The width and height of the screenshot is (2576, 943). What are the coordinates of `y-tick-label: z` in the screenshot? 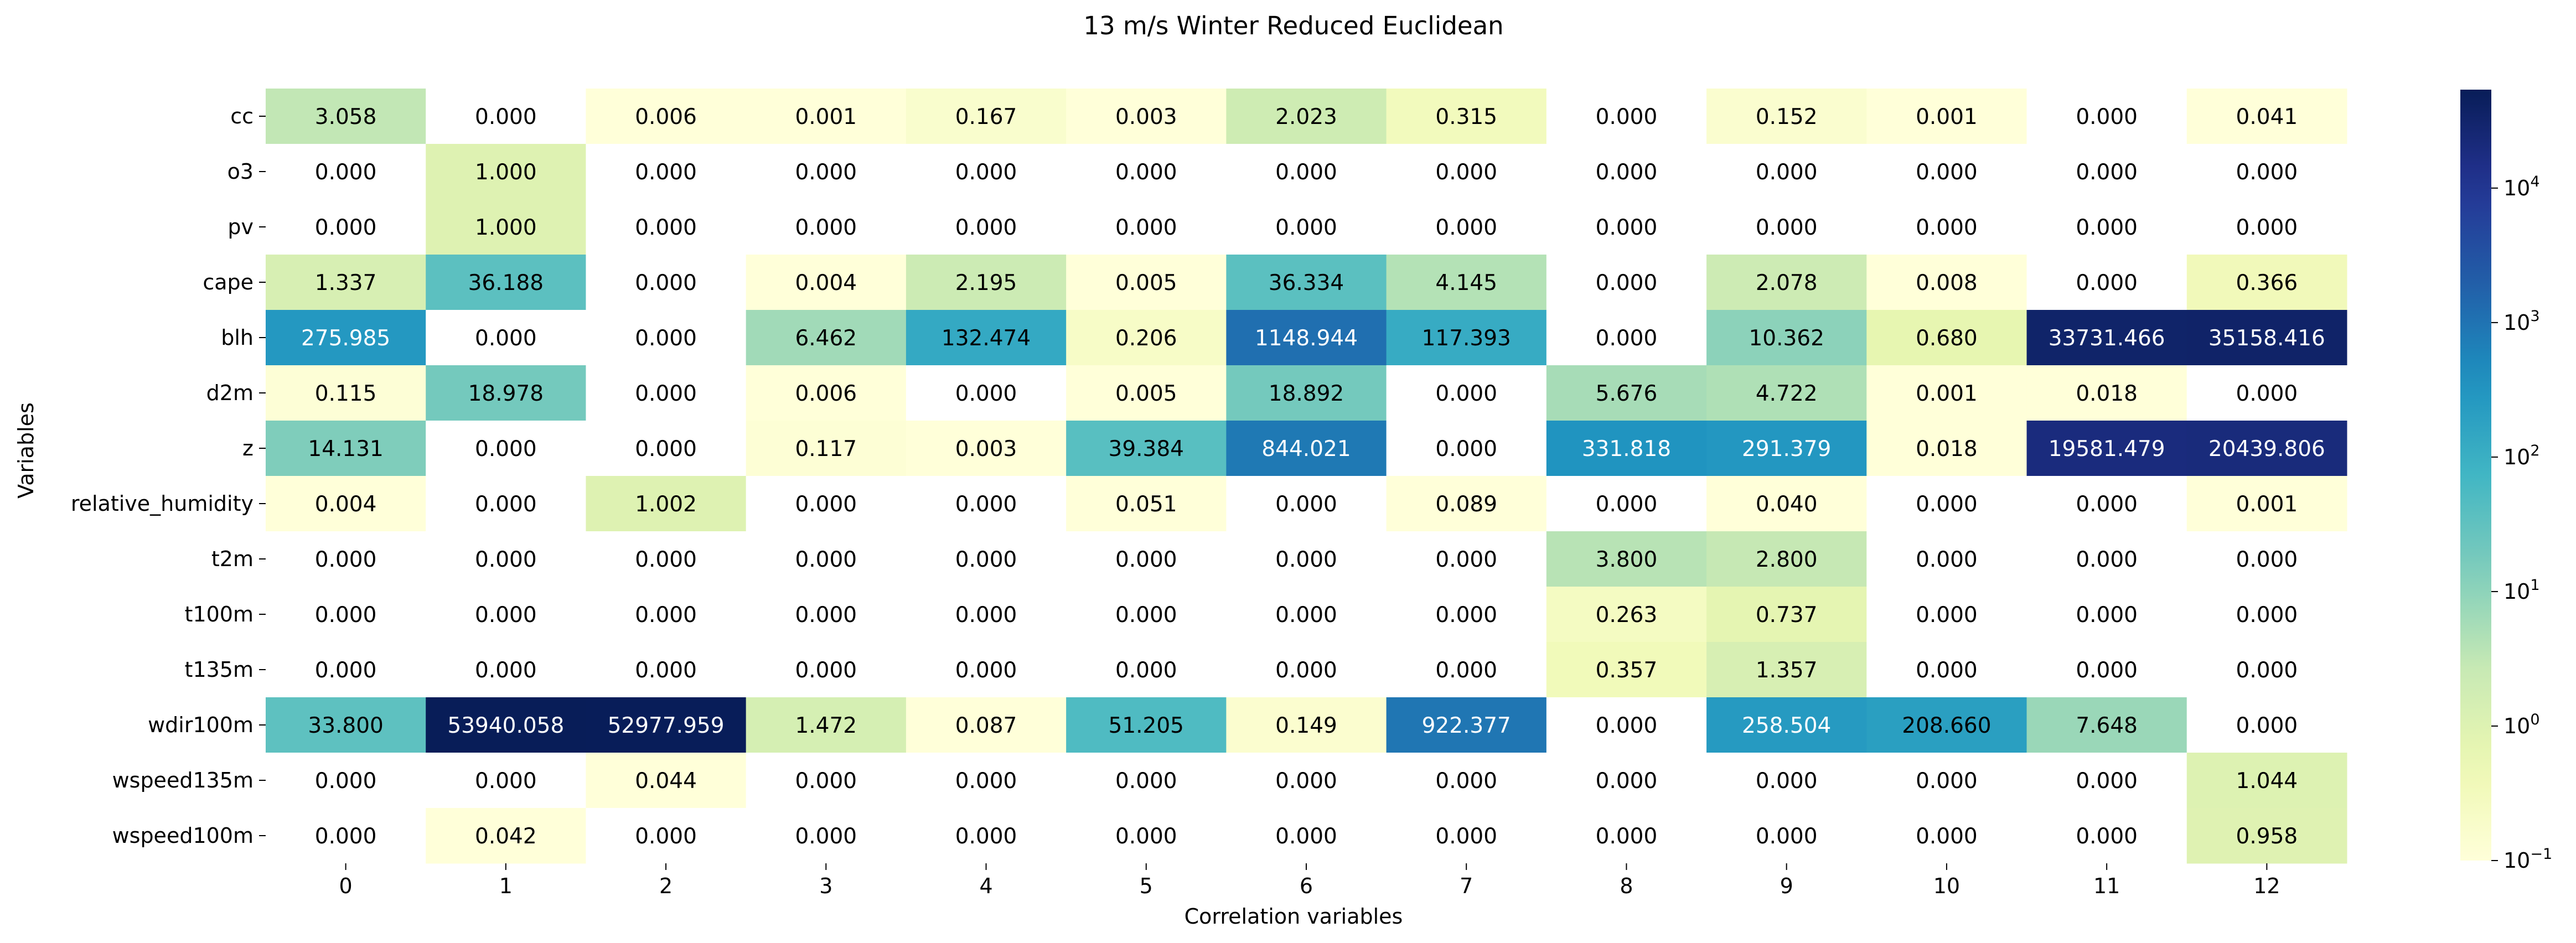 It's located at (248, 448).